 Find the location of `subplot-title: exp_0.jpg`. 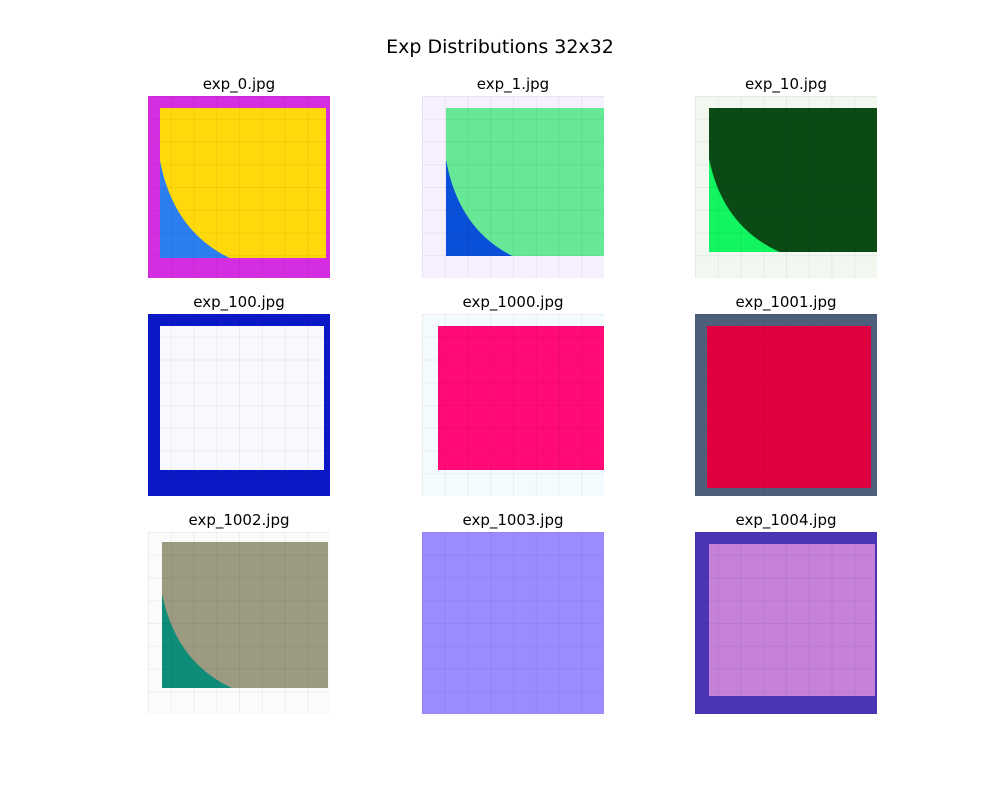

subplot-title: exp_0.jpg is located at coordinates (239, 84).